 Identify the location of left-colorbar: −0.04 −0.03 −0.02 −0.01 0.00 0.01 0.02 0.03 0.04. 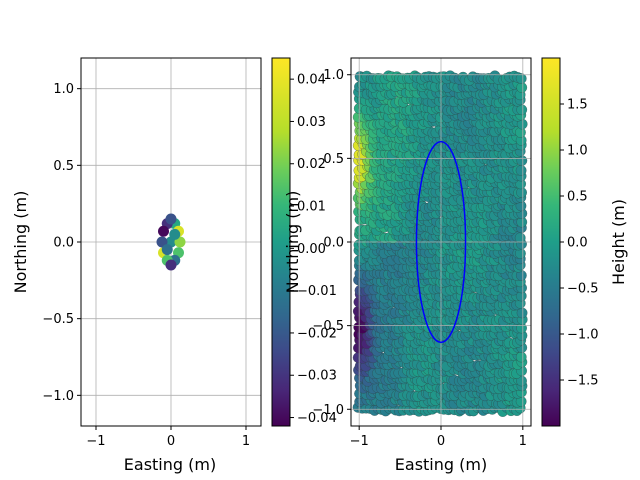
(304, 242).